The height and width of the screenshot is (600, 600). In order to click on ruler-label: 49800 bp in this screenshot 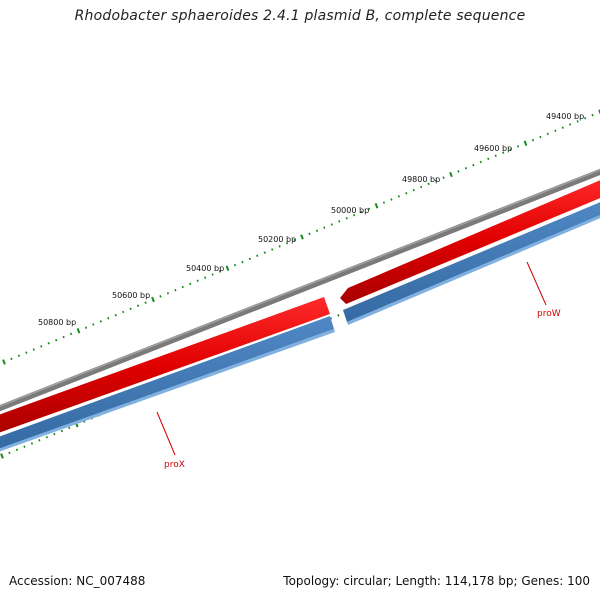, I will do `click(421, 179)`.